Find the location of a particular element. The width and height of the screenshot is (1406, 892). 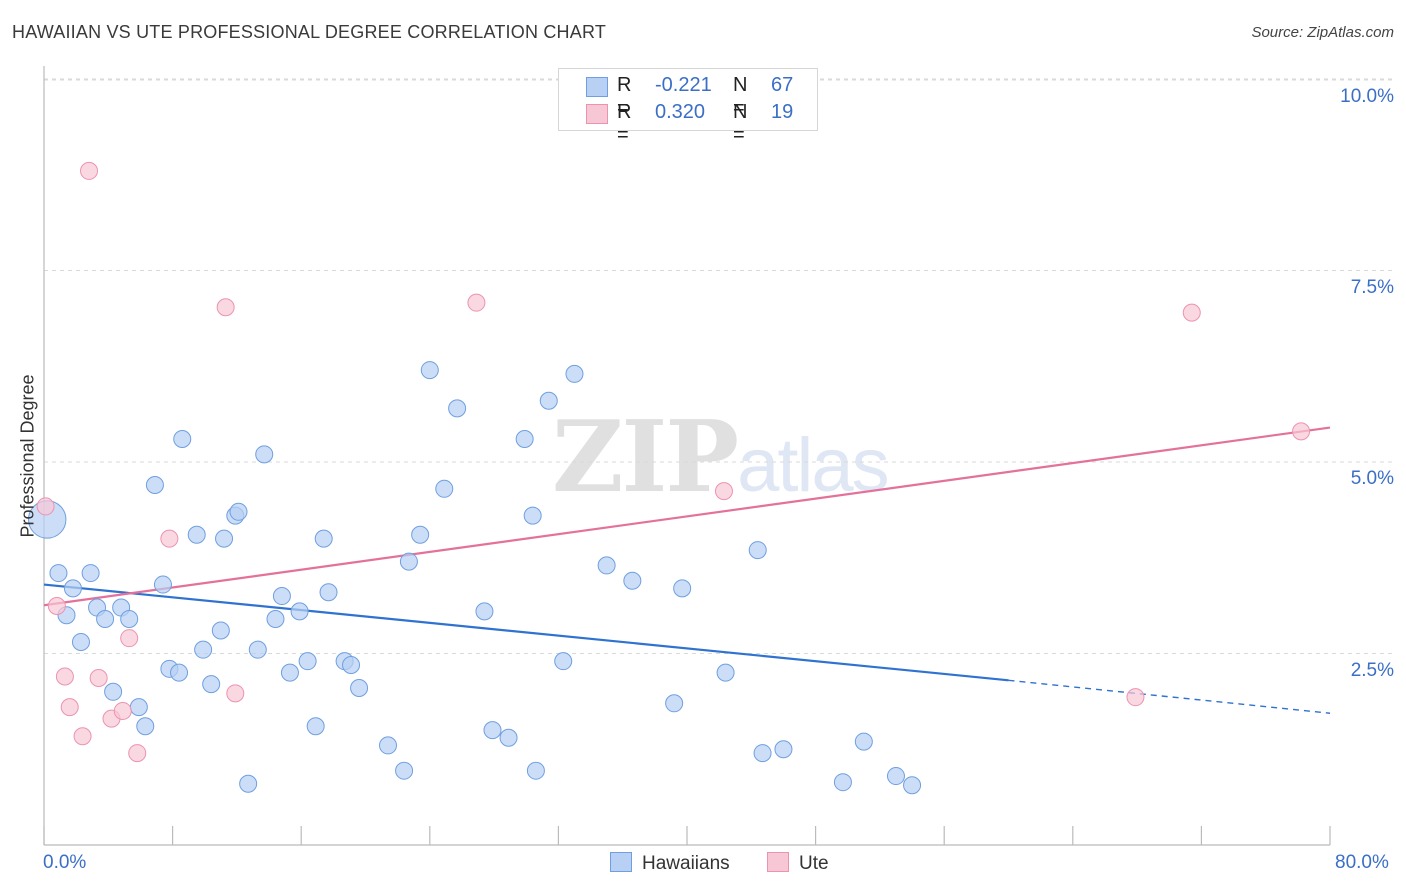

watermark-zip: ZIP is located at coordinates (645, 457).